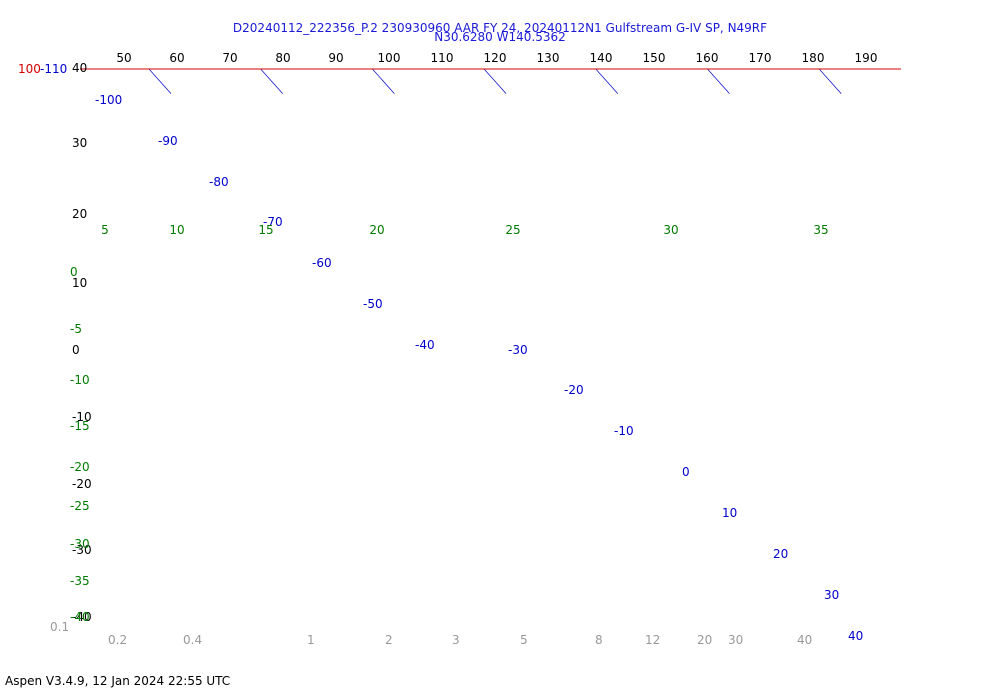  What do you see at coordinates (729, 513) in the screenshot?
I see `isotherm-label: 10` at bounding box center [729, 513].